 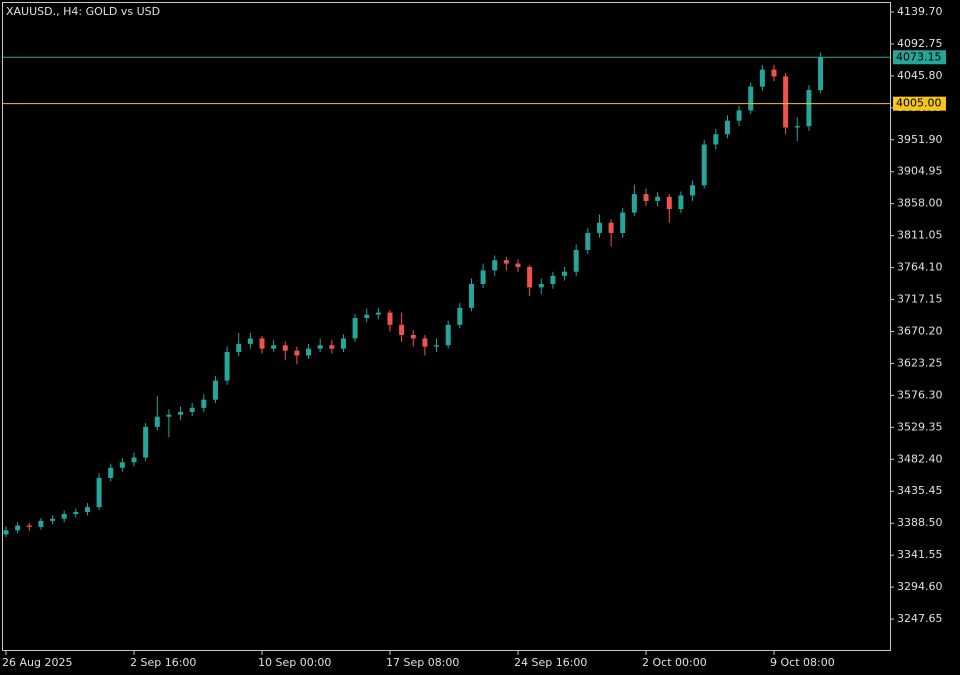 What do you see at coordinates (802, 662) in the screenshot?
I see `x-tick-label: 9 Oct 08:00` at bounding box center [802, 662].